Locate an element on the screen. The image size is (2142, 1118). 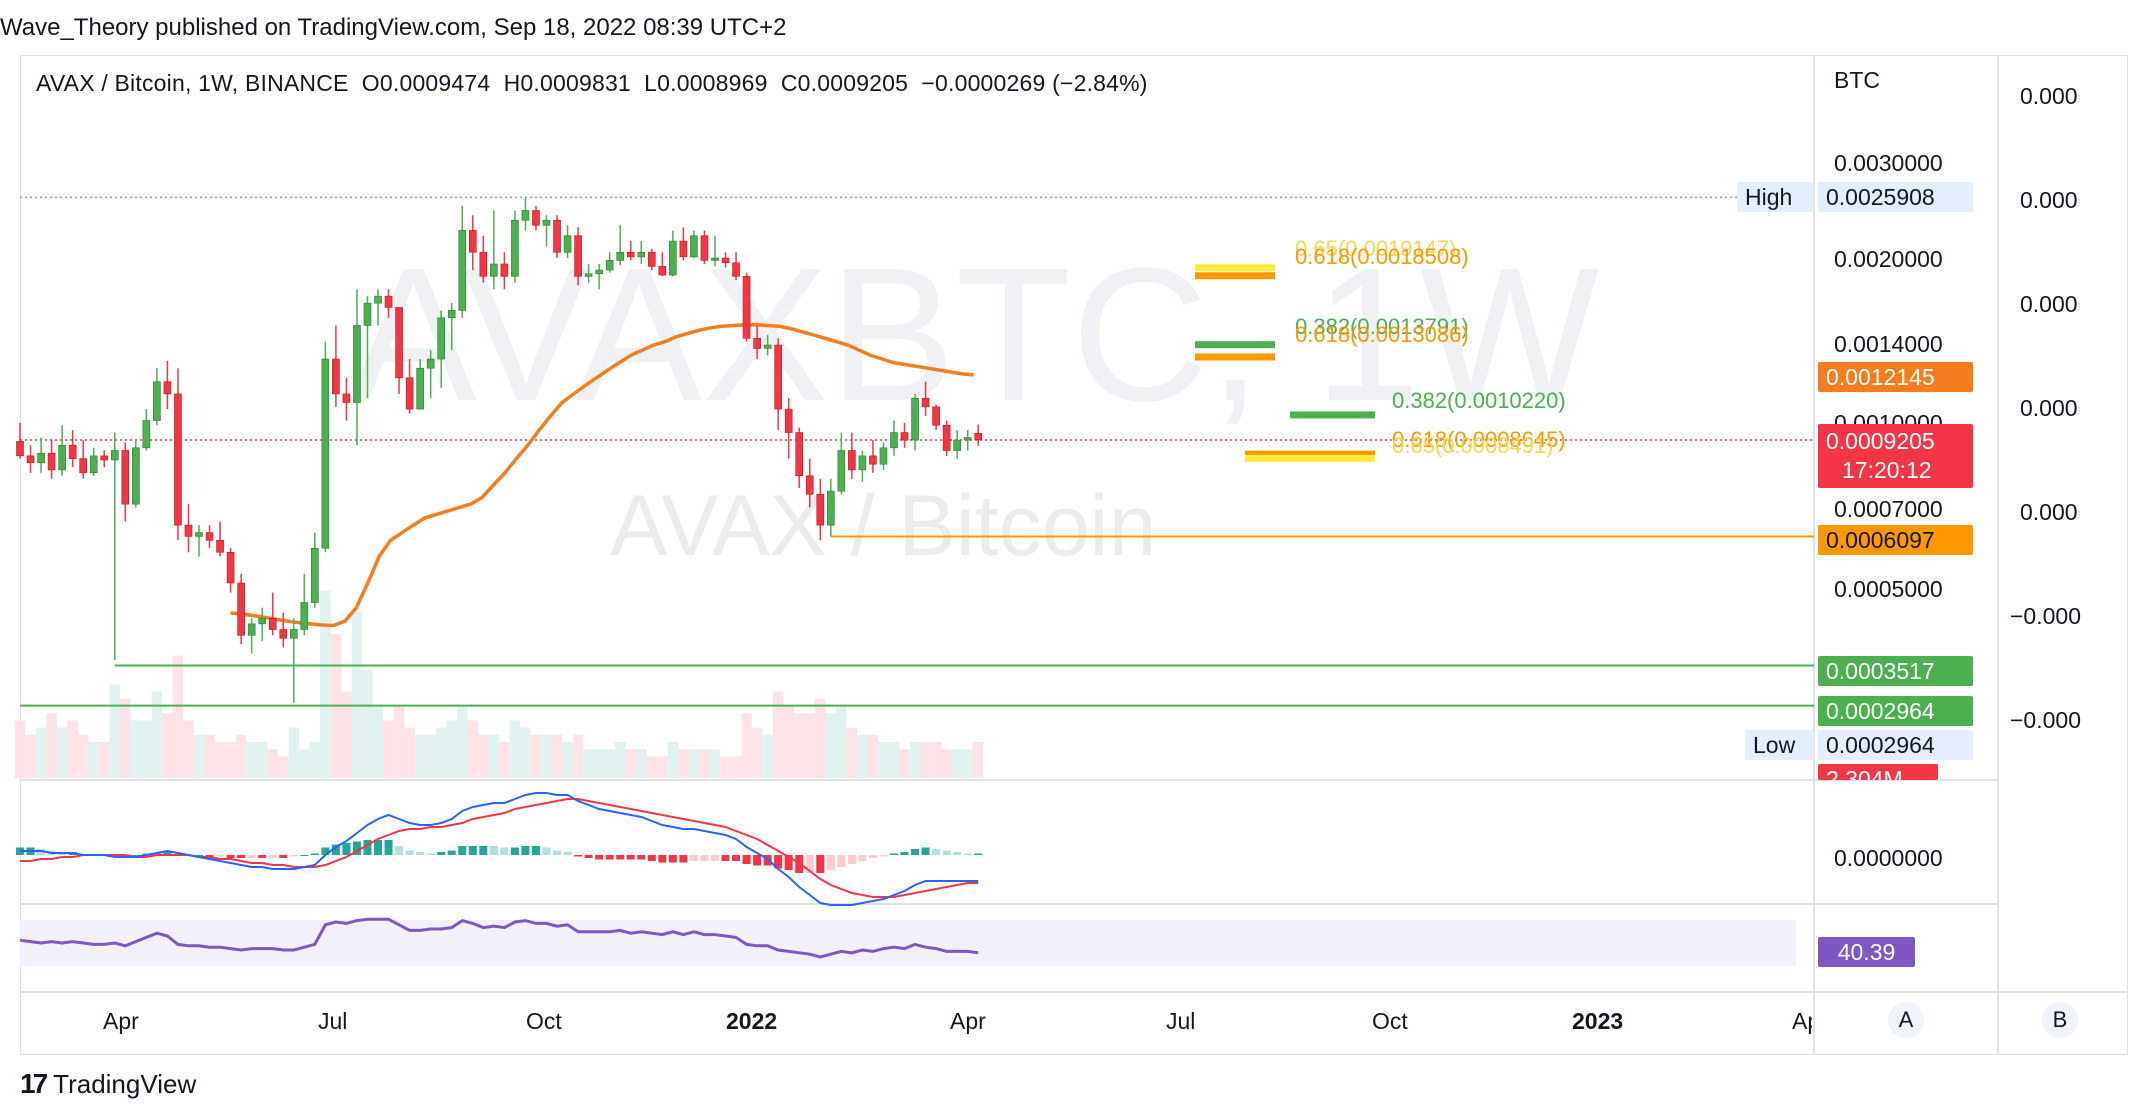
high-tag: High is located at coordinates (1775, 197).